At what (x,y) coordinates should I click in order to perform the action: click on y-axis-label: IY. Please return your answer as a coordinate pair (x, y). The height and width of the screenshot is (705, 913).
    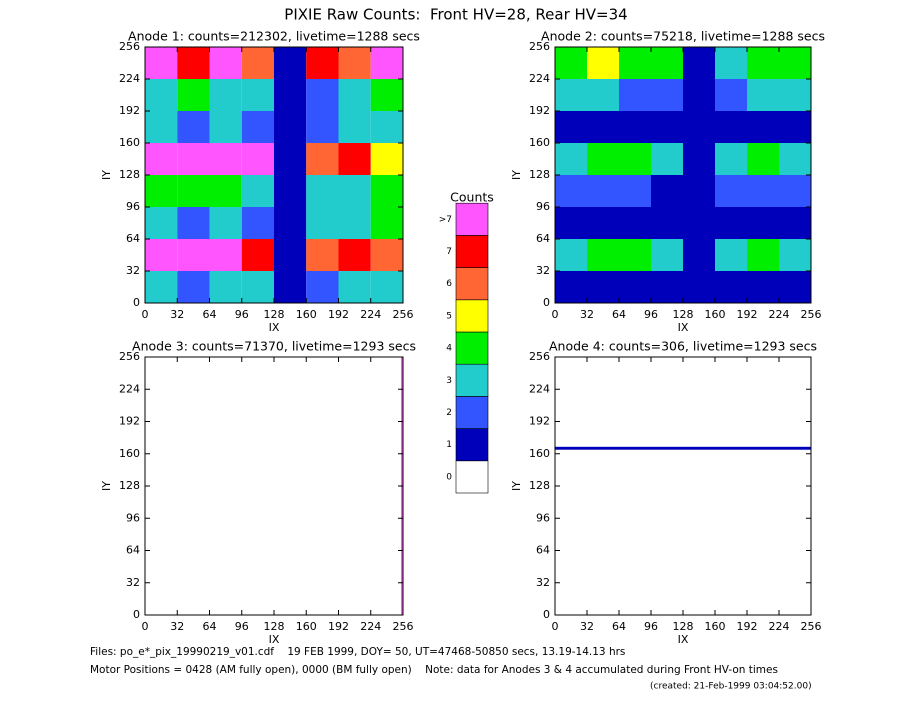
    Looking at the image, I should click on (516, 486).